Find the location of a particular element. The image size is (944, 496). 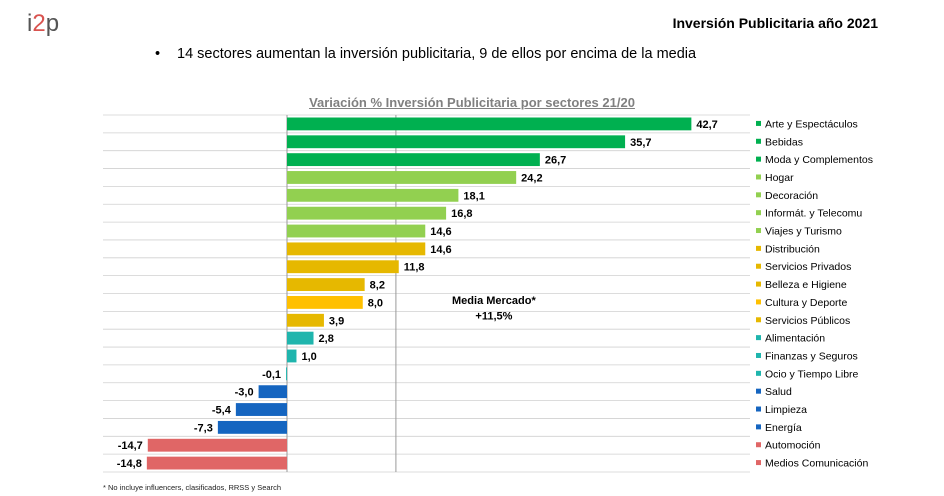

data-label-16: -5,4 is located at coordinates (222, 411).